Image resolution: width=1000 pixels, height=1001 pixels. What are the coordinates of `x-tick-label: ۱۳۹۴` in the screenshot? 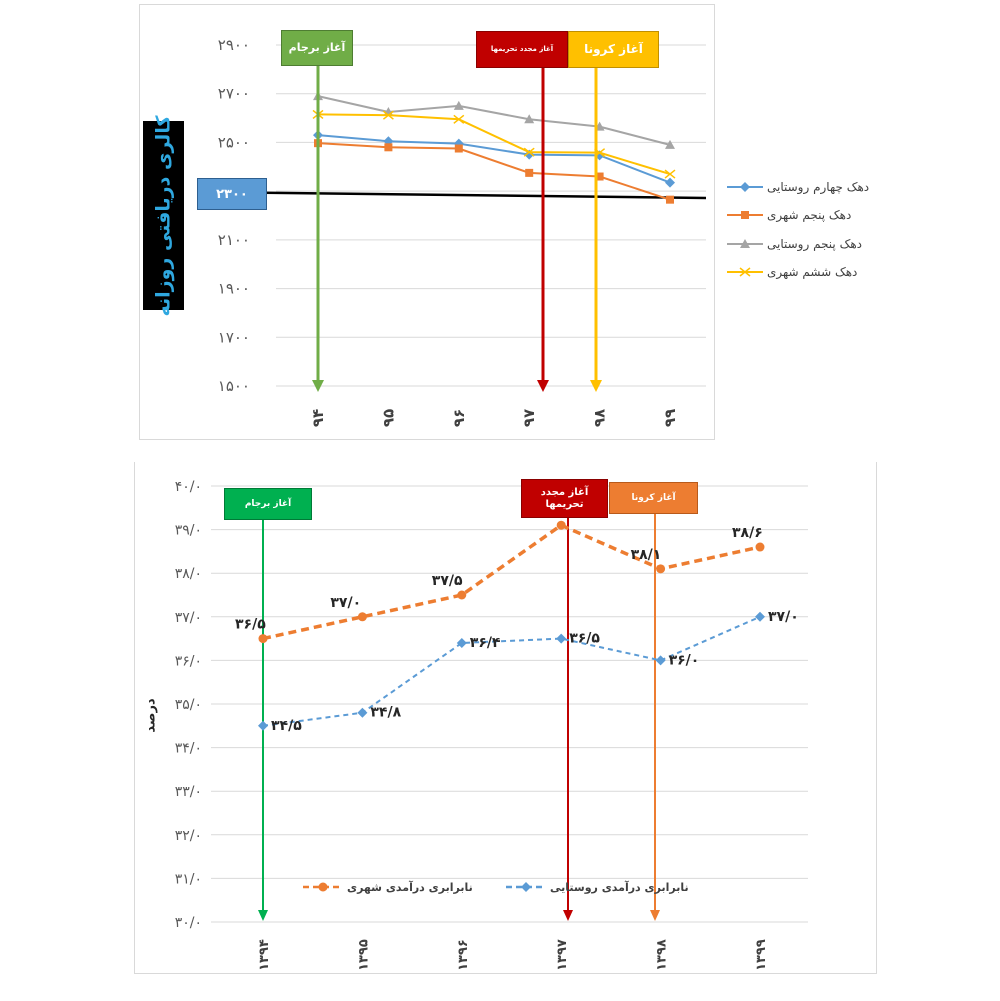 It's located at (264, 955).